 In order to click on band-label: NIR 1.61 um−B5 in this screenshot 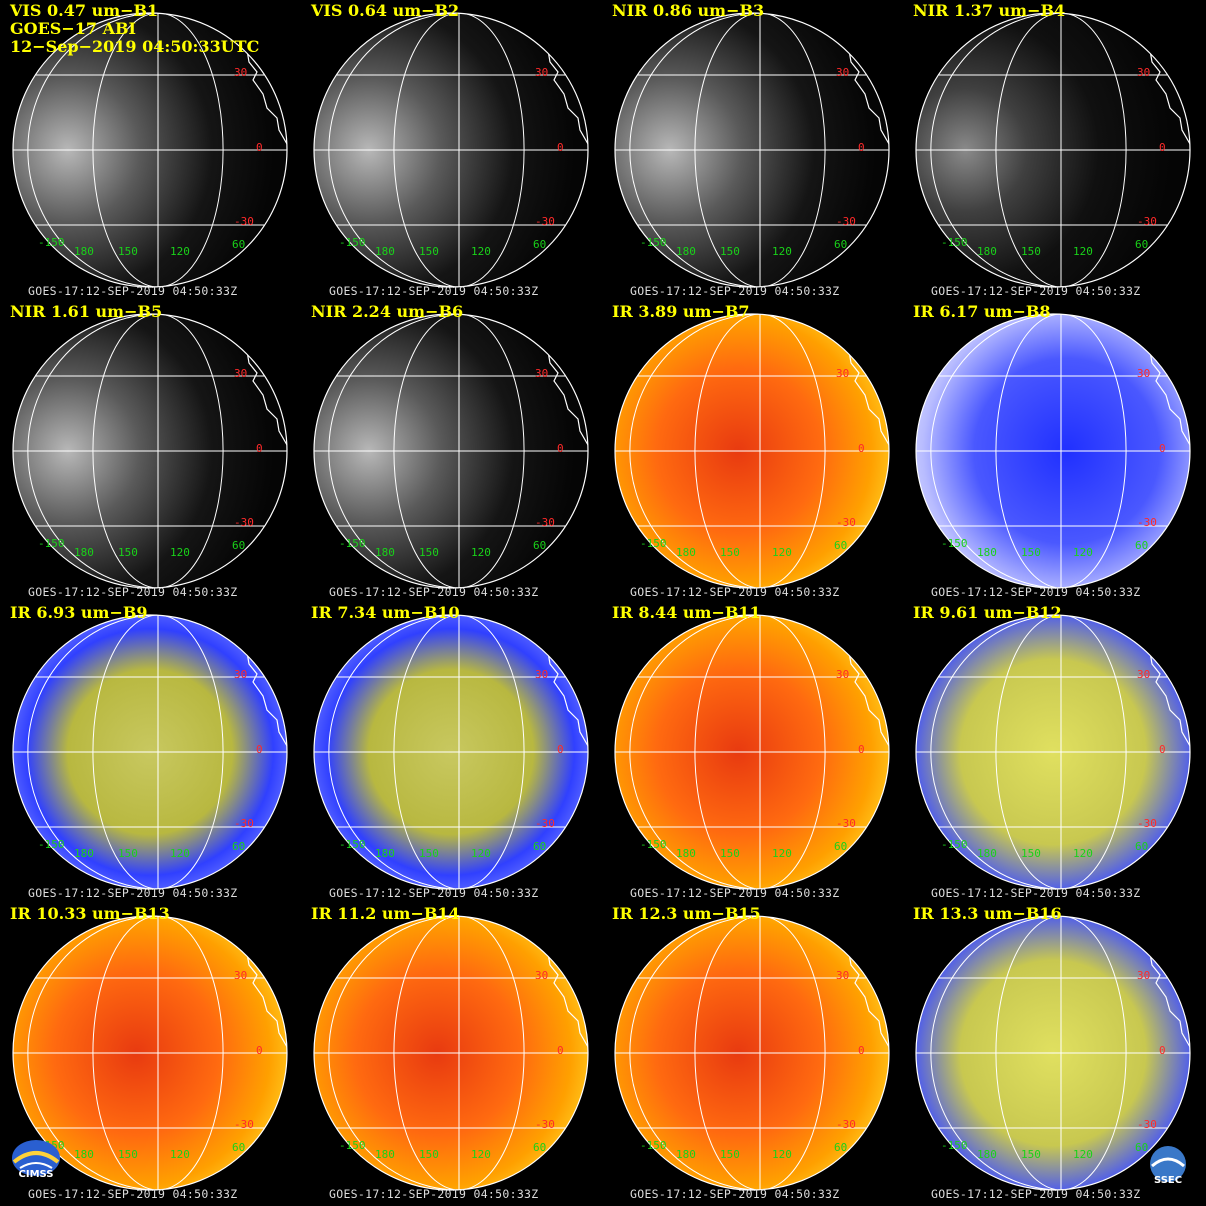, I will do `click(86, 311)`.